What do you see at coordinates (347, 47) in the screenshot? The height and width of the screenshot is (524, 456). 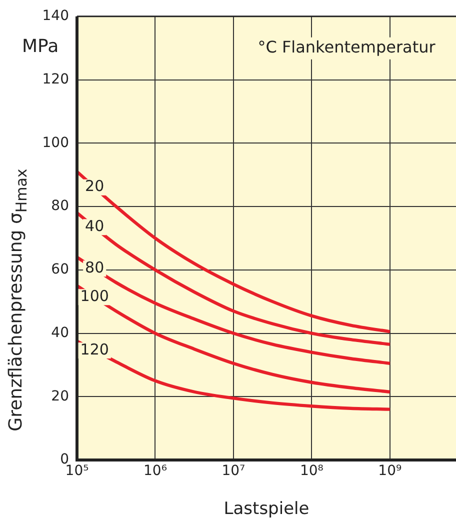 I see `legend-title: °C Flankentemperatur` at bounding box center [347, 47].